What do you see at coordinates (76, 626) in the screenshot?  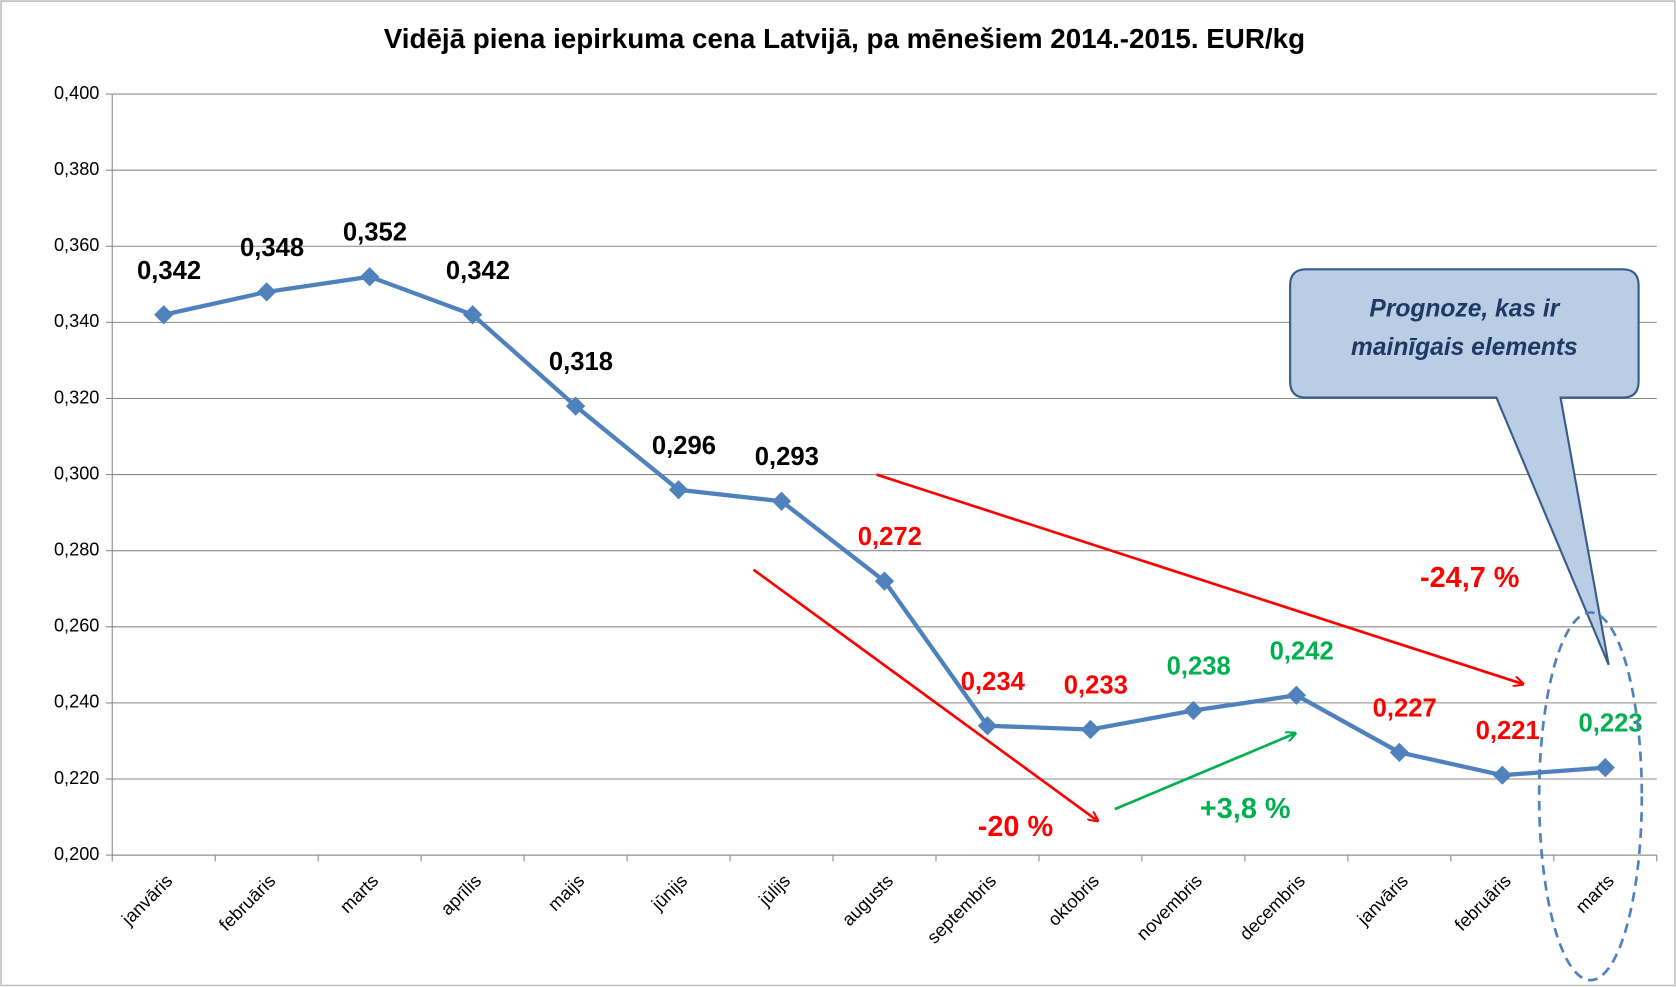 I see `y-tick-label: 0,260` at bounding box center [76, 626].